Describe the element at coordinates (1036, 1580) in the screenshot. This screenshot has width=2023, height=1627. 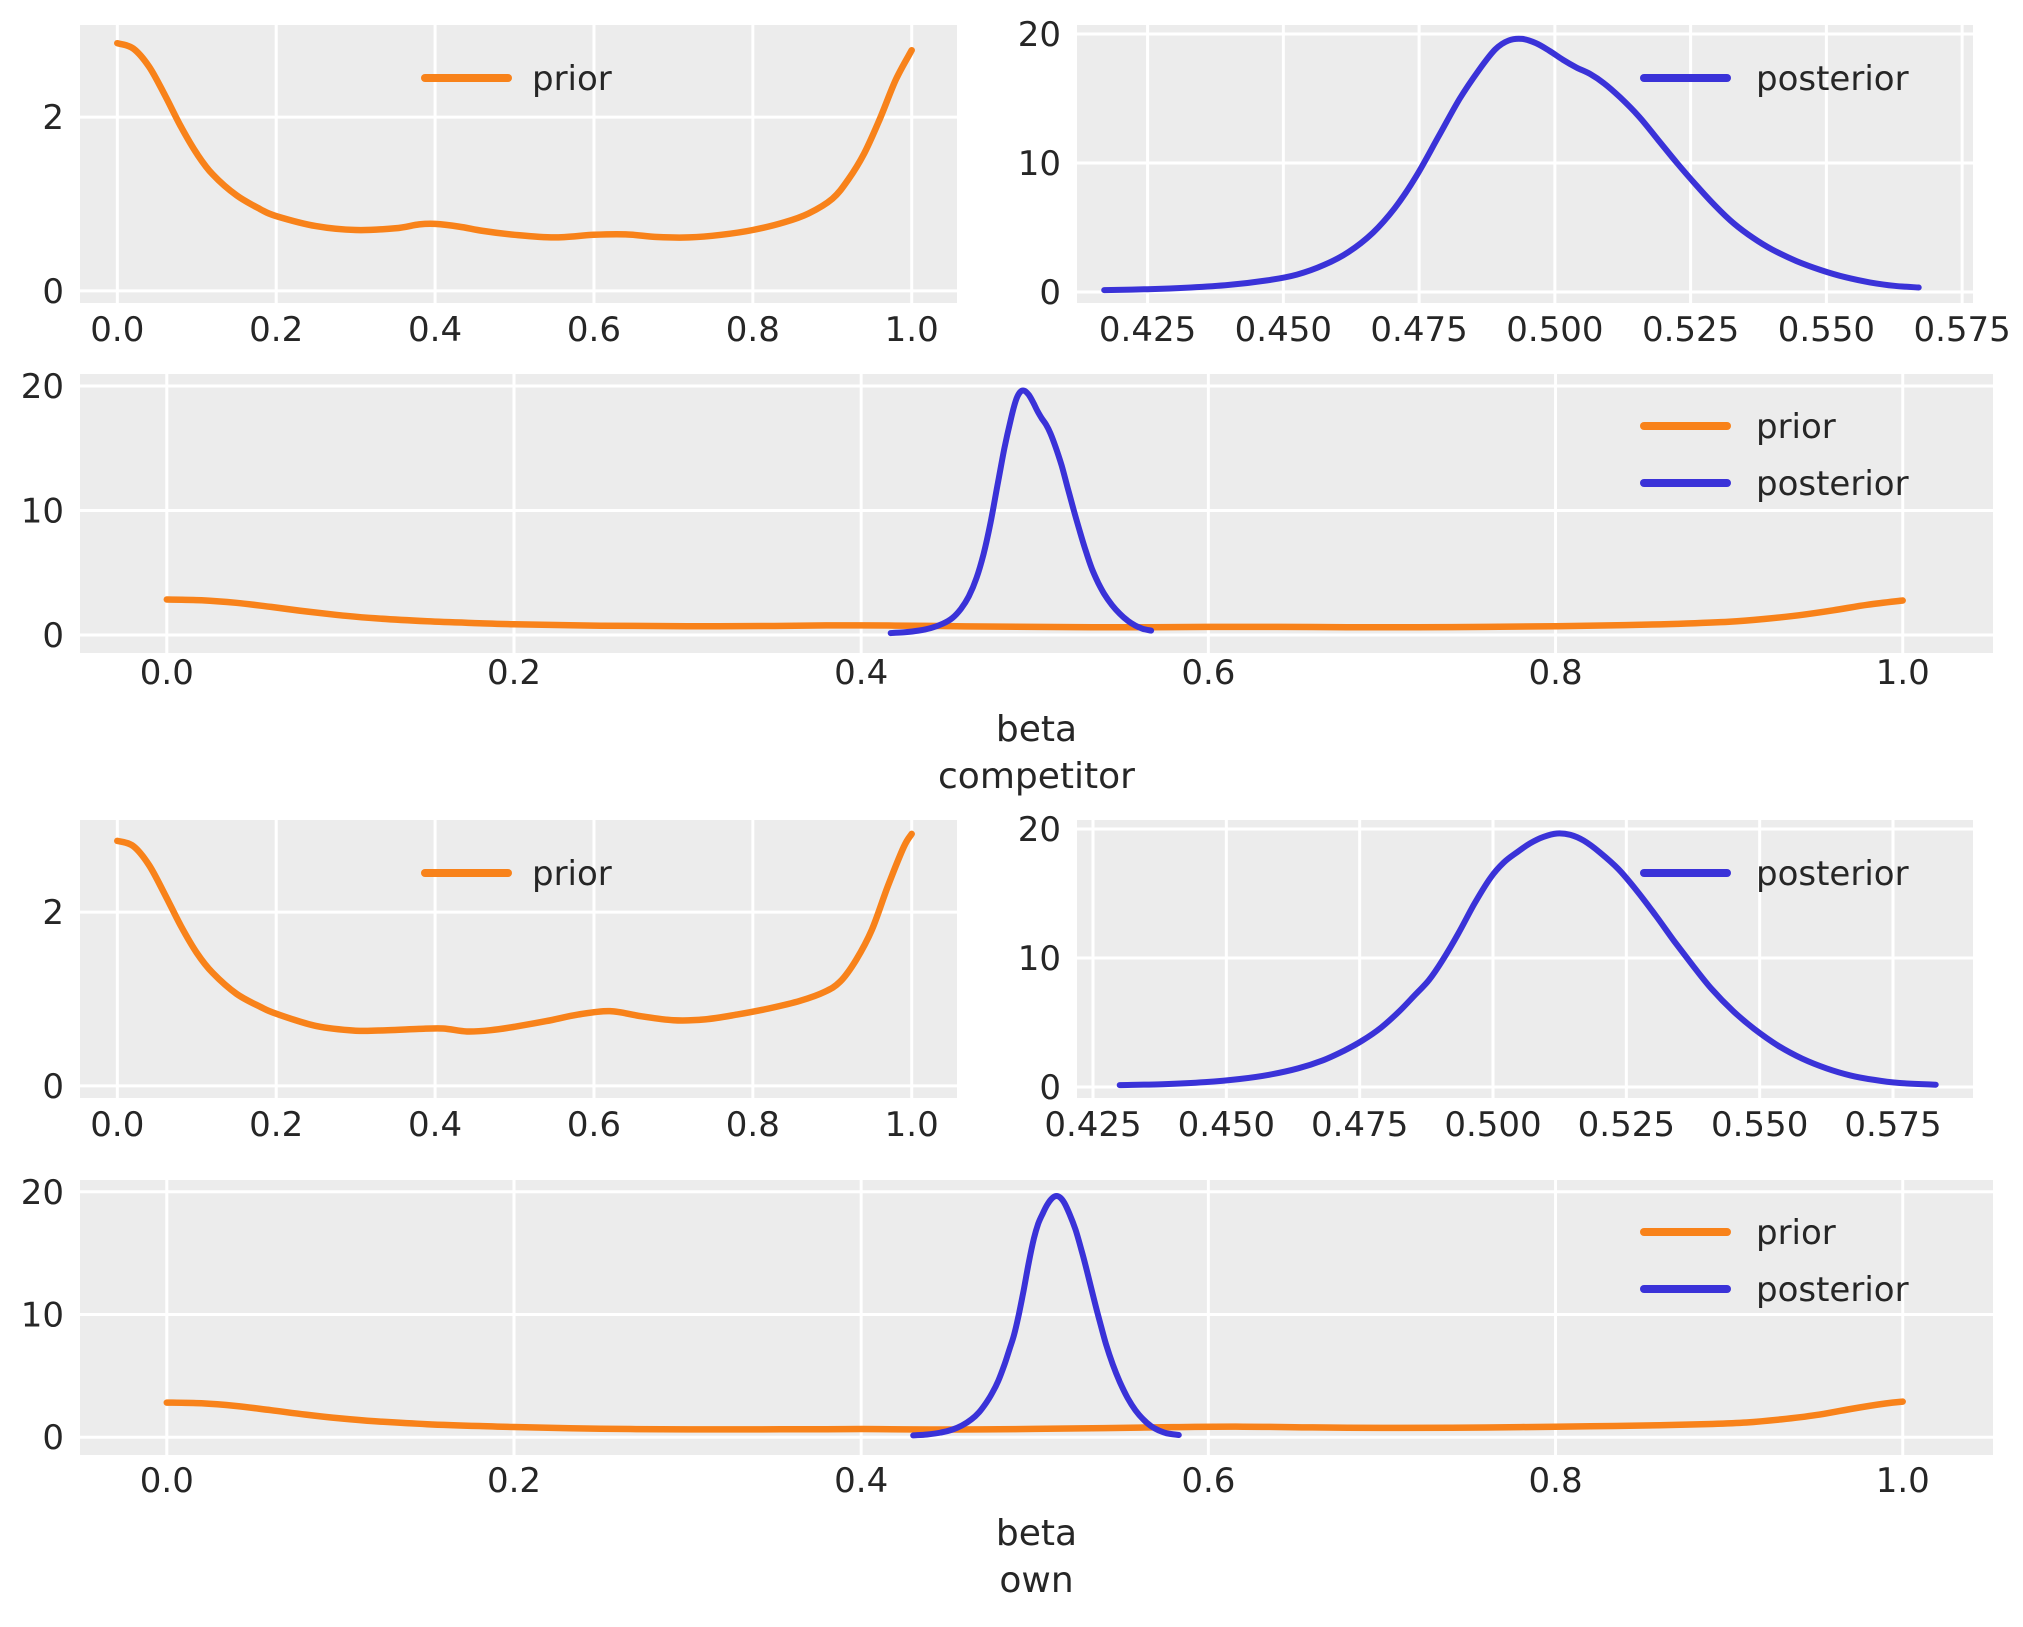
I see `x-axis-label-line2: own` at that location.